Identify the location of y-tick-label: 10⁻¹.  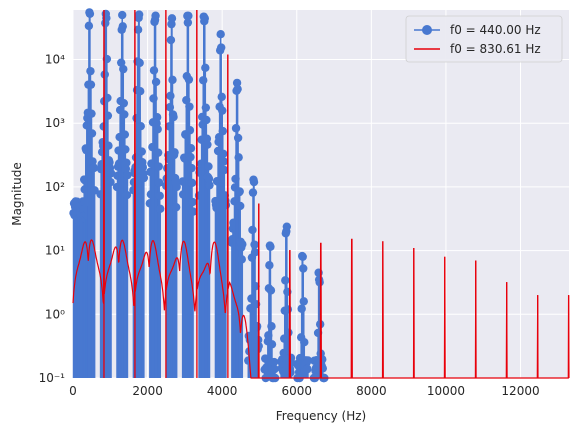
(52, 378).